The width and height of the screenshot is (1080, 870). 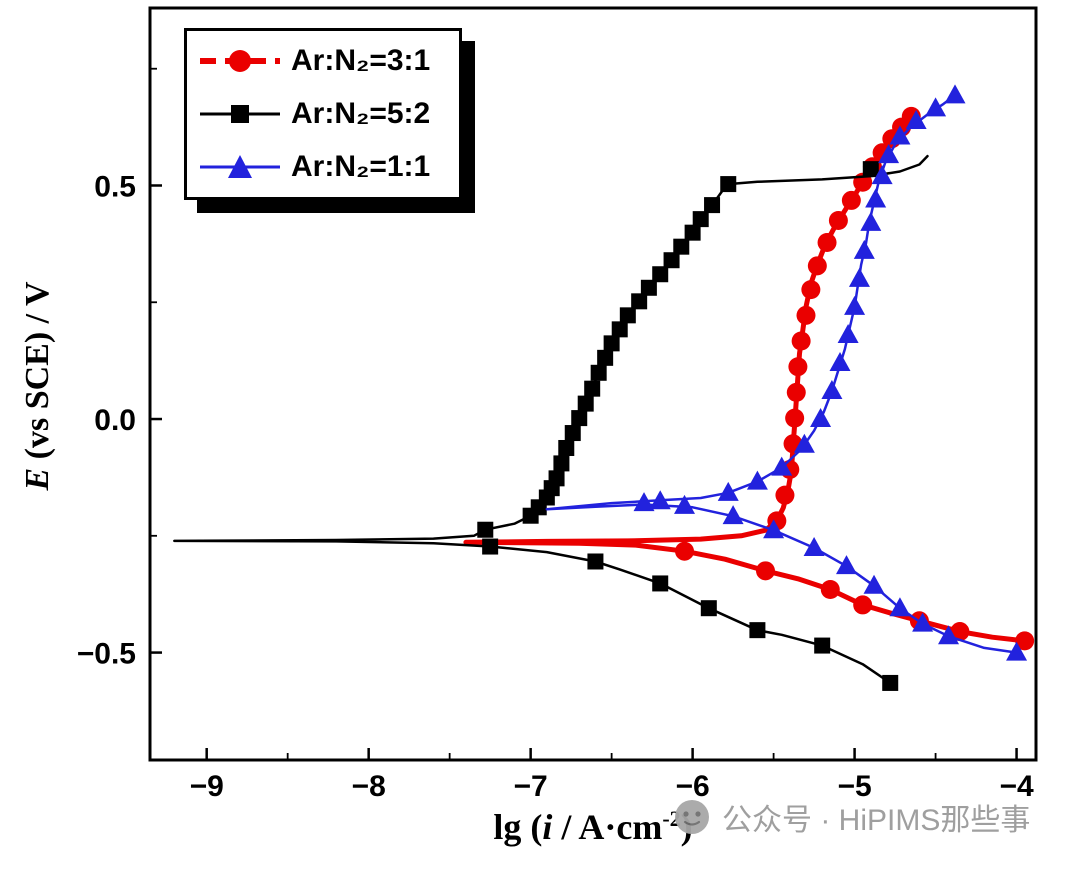 I want to click on svg-text: −0.5, so click(x=106, y=654).